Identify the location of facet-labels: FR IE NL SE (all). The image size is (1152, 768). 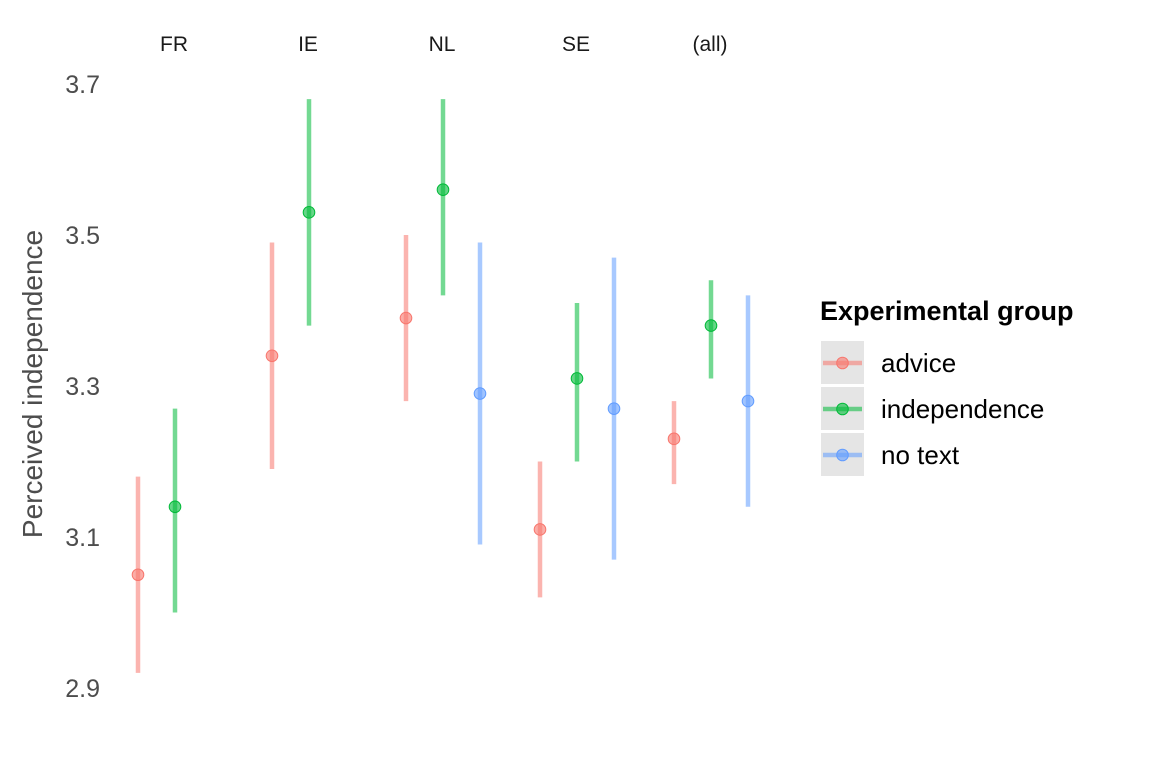
(444, 44).